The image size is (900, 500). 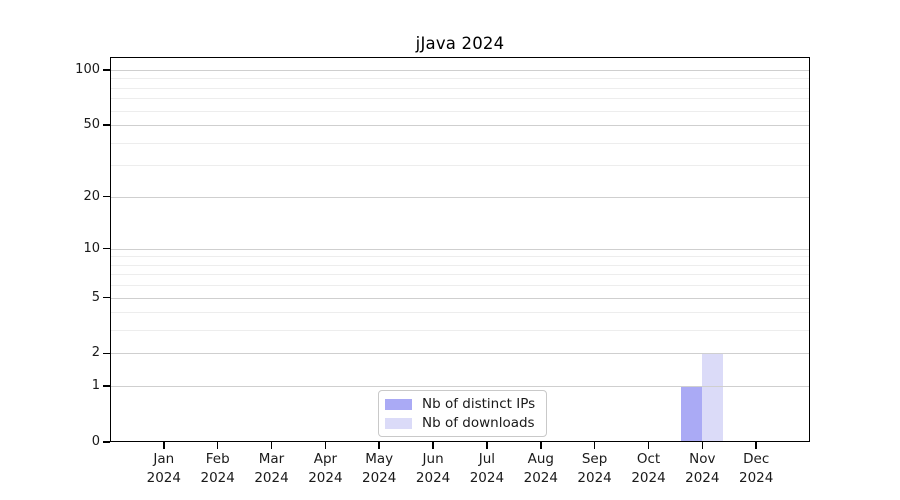 What do you see at coordinates (702, 468) in the screenshot?
I see `x-axis-tick-label-nov-2024: Nov 2024` at bounding box center [702, 468].